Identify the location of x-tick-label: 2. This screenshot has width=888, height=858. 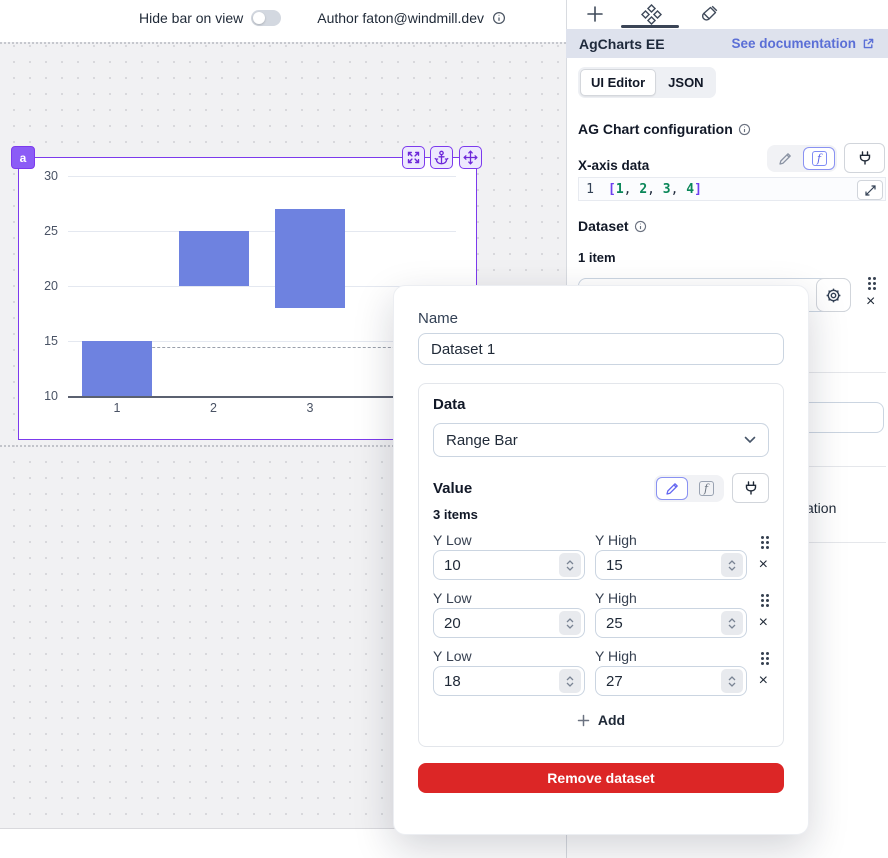
(213, 408).